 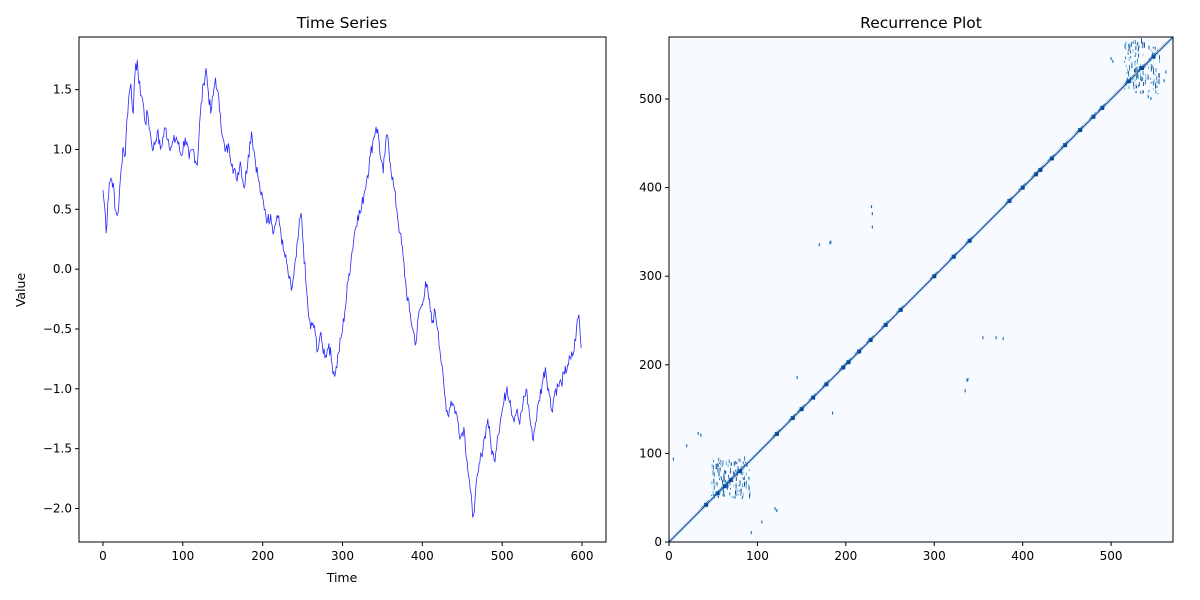 I want to click on y-tick-label: −0.5, so click(x=57, y=329).